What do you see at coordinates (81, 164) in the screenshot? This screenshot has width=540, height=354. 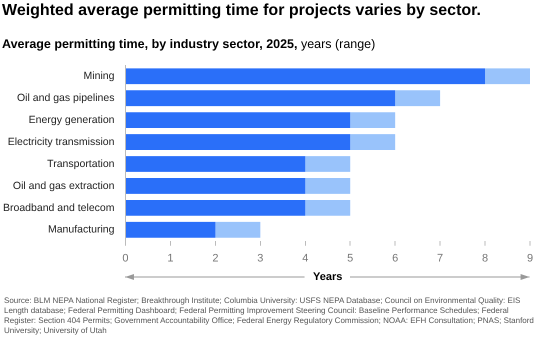 I see `y-tick-label: Transportation` at bounding box center [81, 164].